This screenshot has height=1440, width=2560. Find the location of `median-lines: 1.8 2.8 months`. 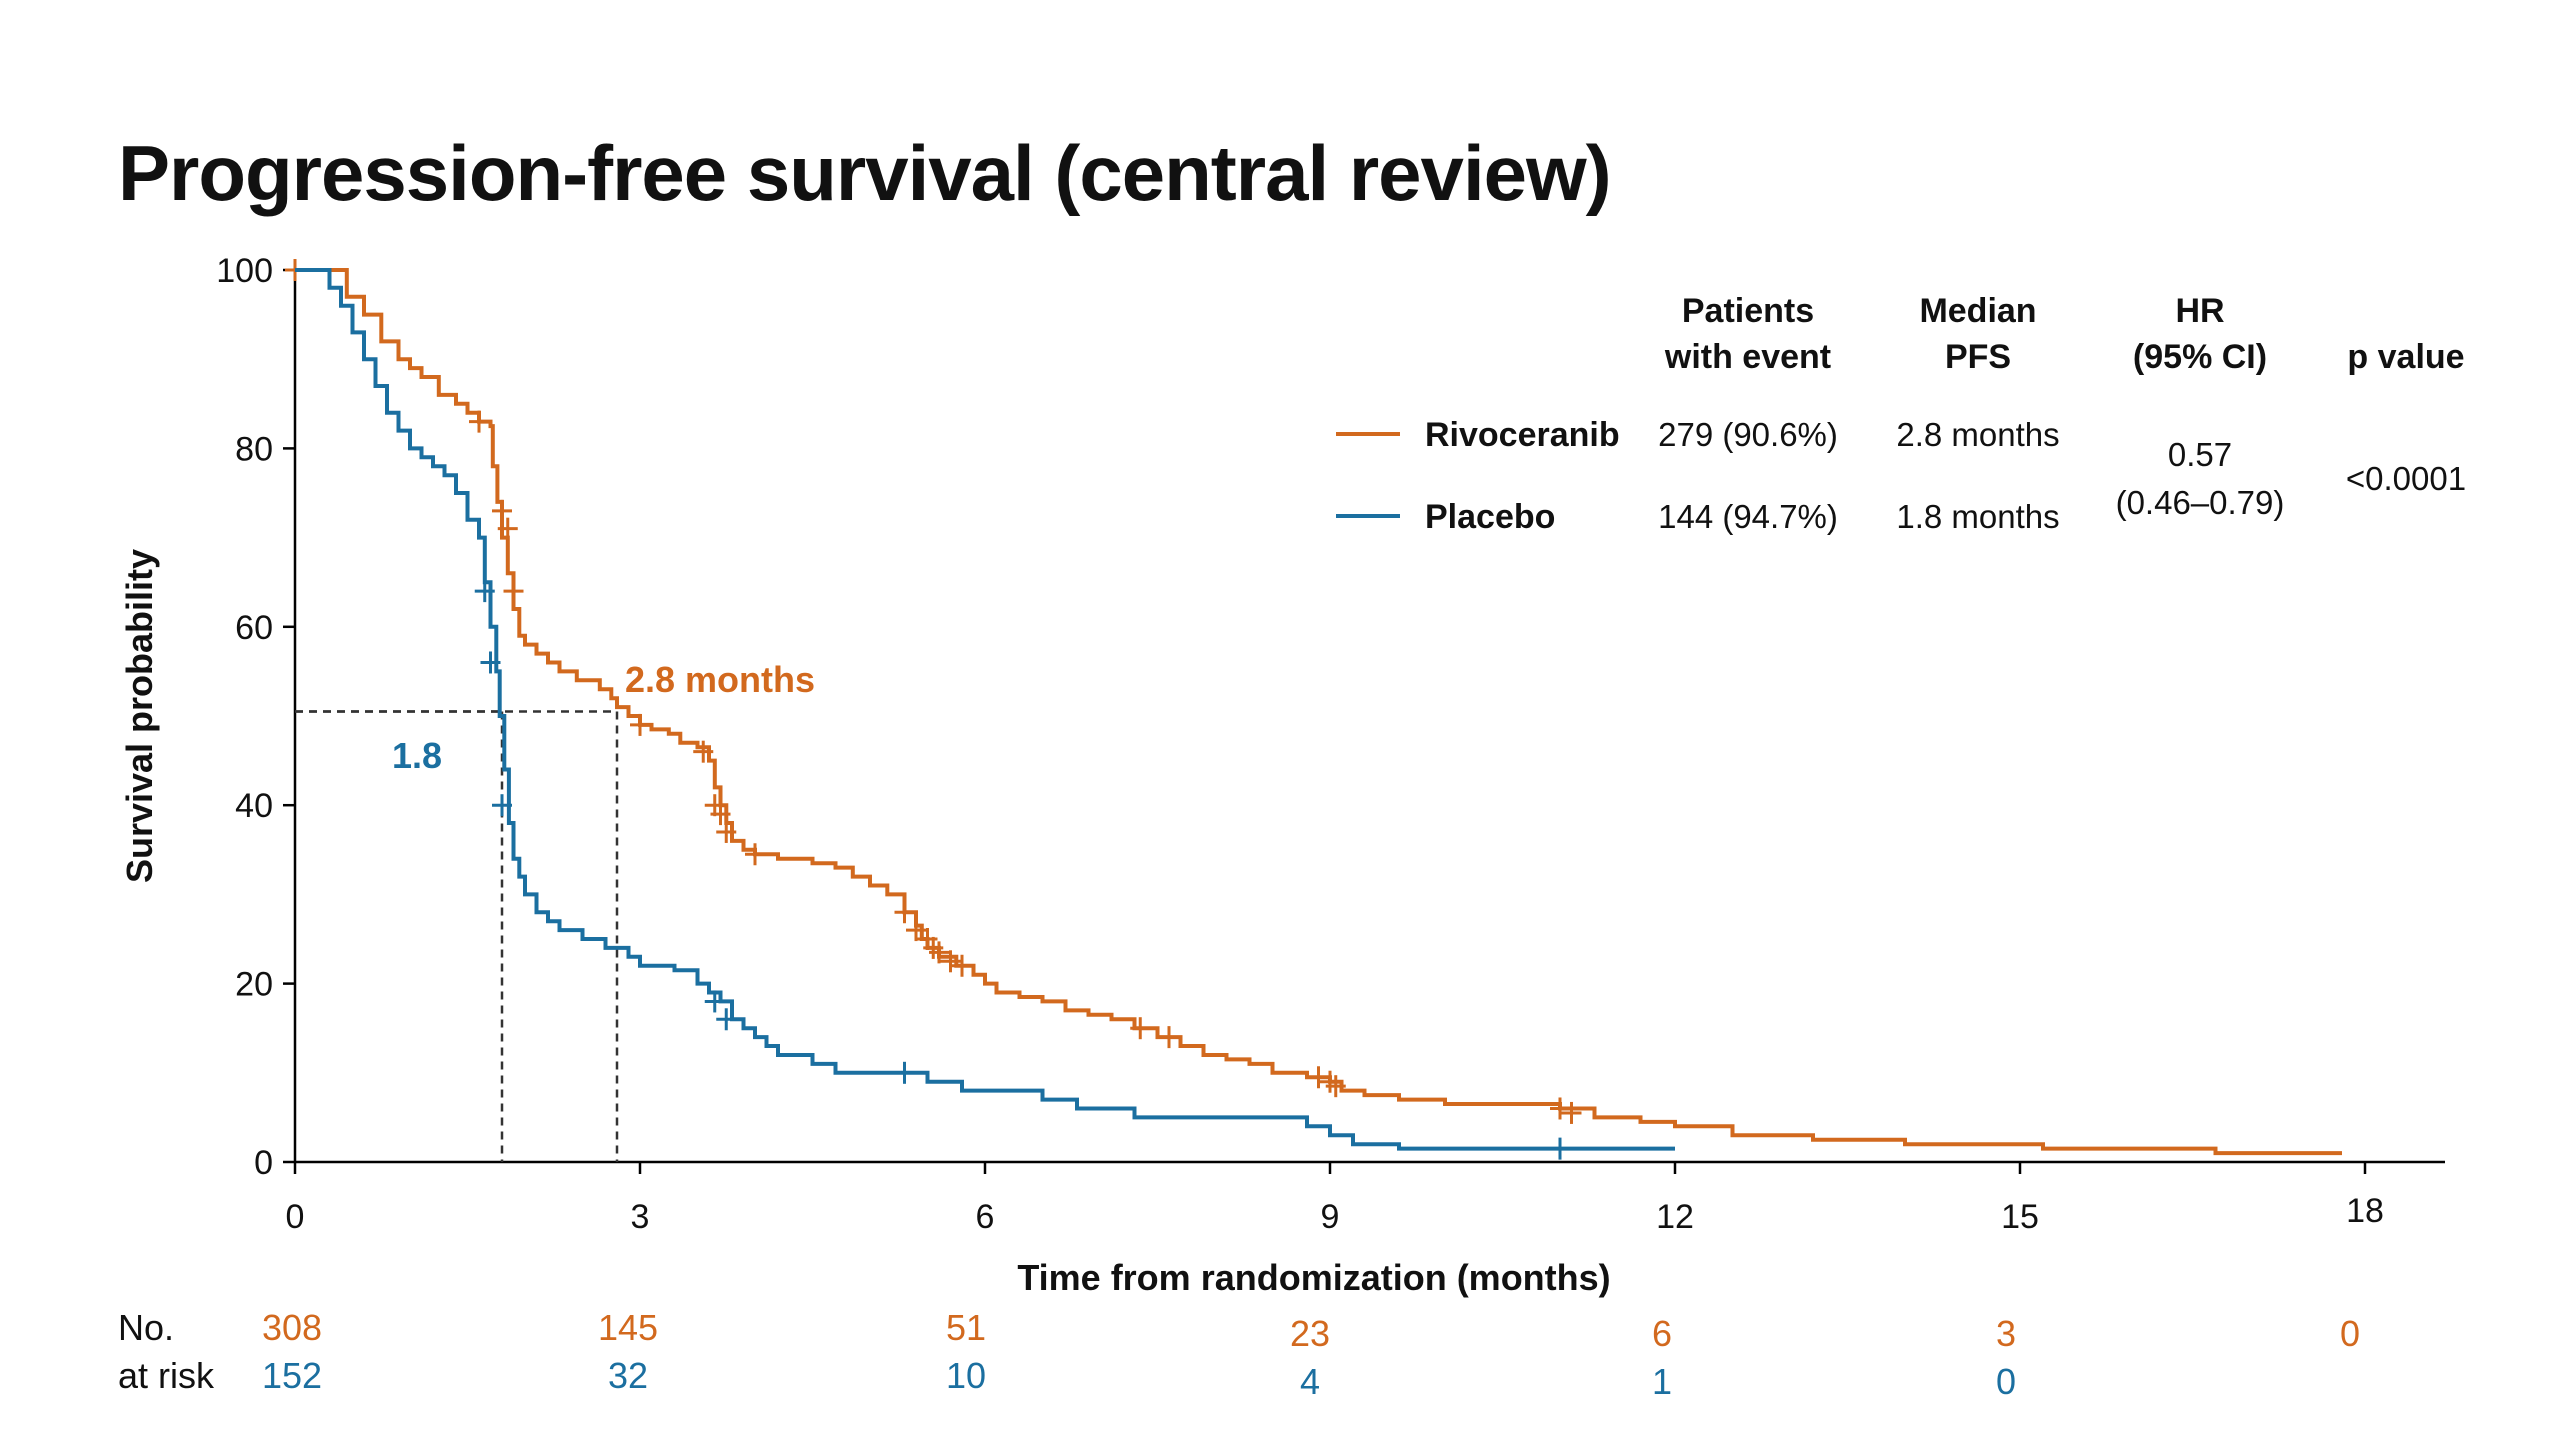

median-lines: 1.8 2.8 months is located at coordinates (555, 910).